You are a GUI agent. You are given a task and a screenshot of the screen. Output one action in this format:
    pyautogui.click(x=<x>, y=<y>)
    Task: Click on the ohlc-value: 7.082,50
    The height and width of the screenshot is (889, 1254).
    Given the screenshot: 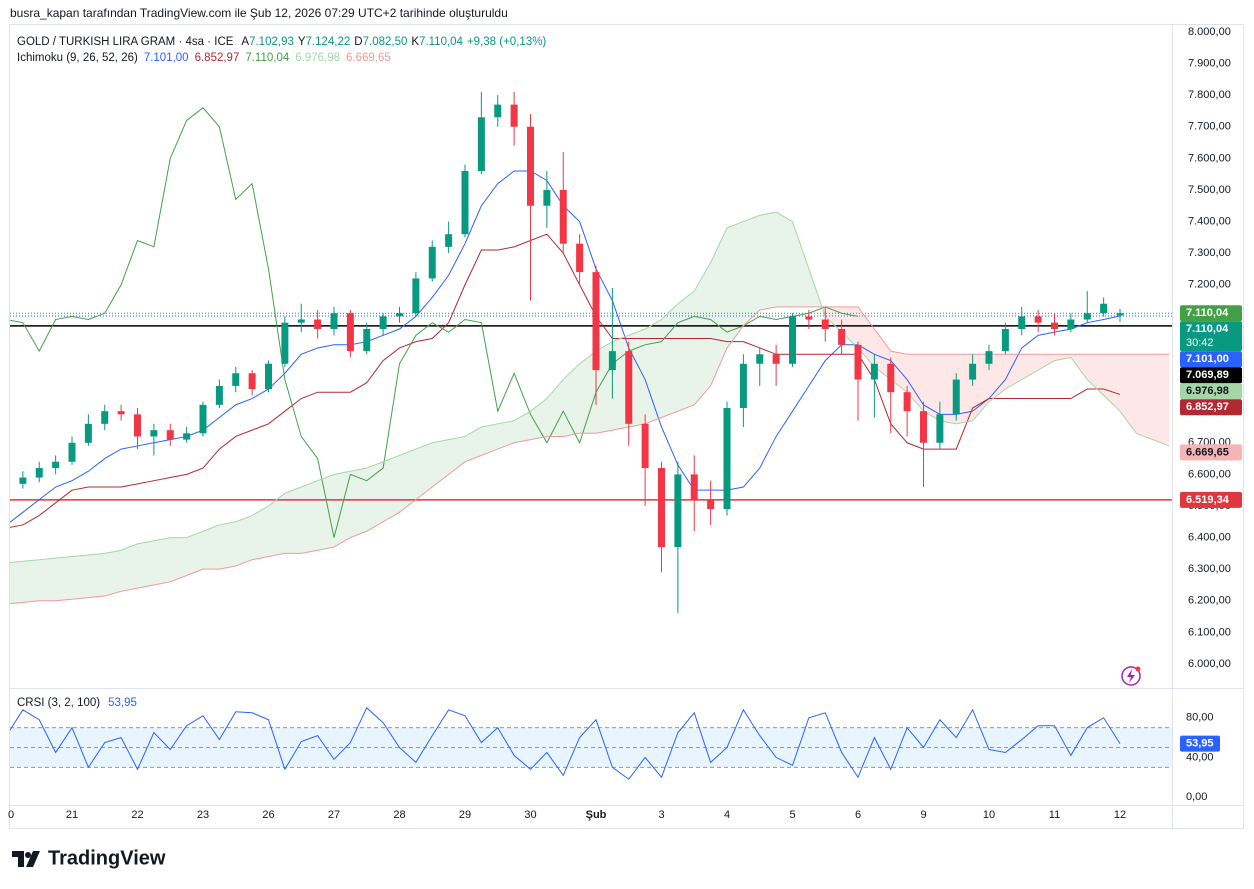 What is the action you would take?
    pyautogui.click(x=385, y=42)
    